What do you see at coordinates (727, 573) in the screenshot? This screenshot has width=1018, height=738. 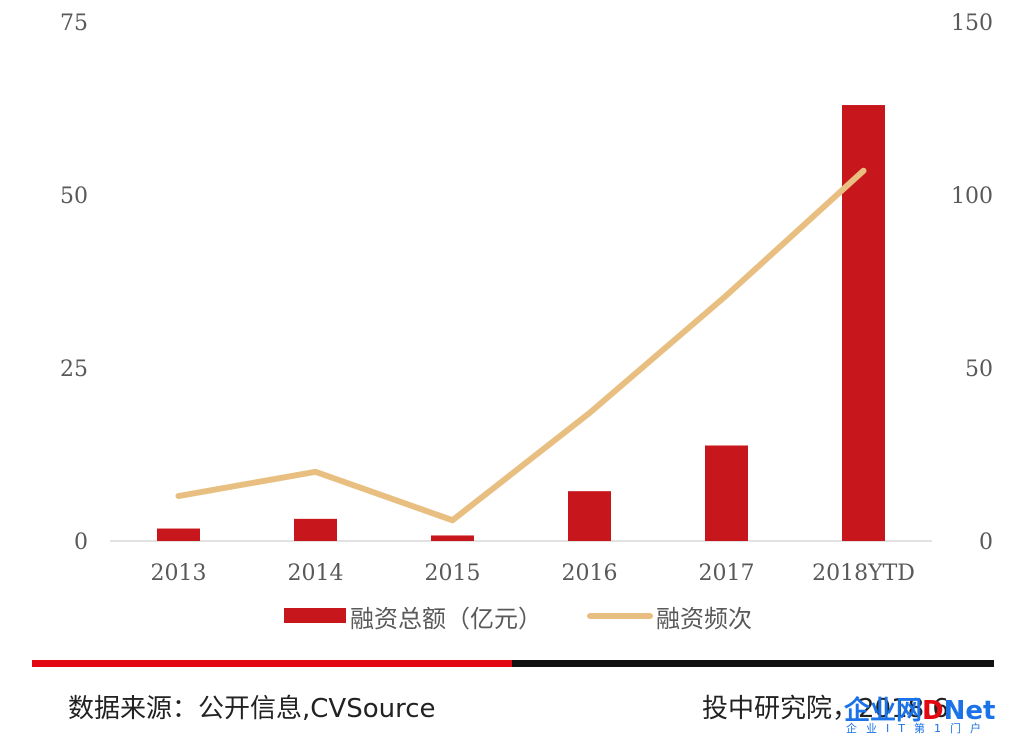 I see `x-tick-label: 2017` at bounding box center [727, 573].